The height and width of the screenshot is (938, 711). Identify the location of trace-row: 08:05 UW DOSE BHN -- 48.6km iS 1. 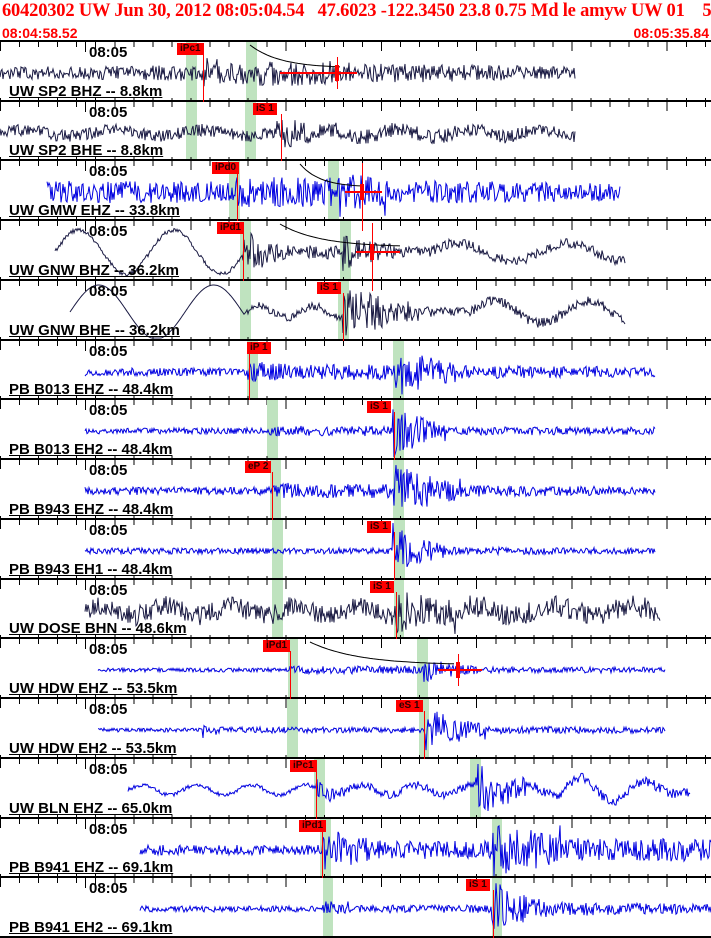
(355, 607).